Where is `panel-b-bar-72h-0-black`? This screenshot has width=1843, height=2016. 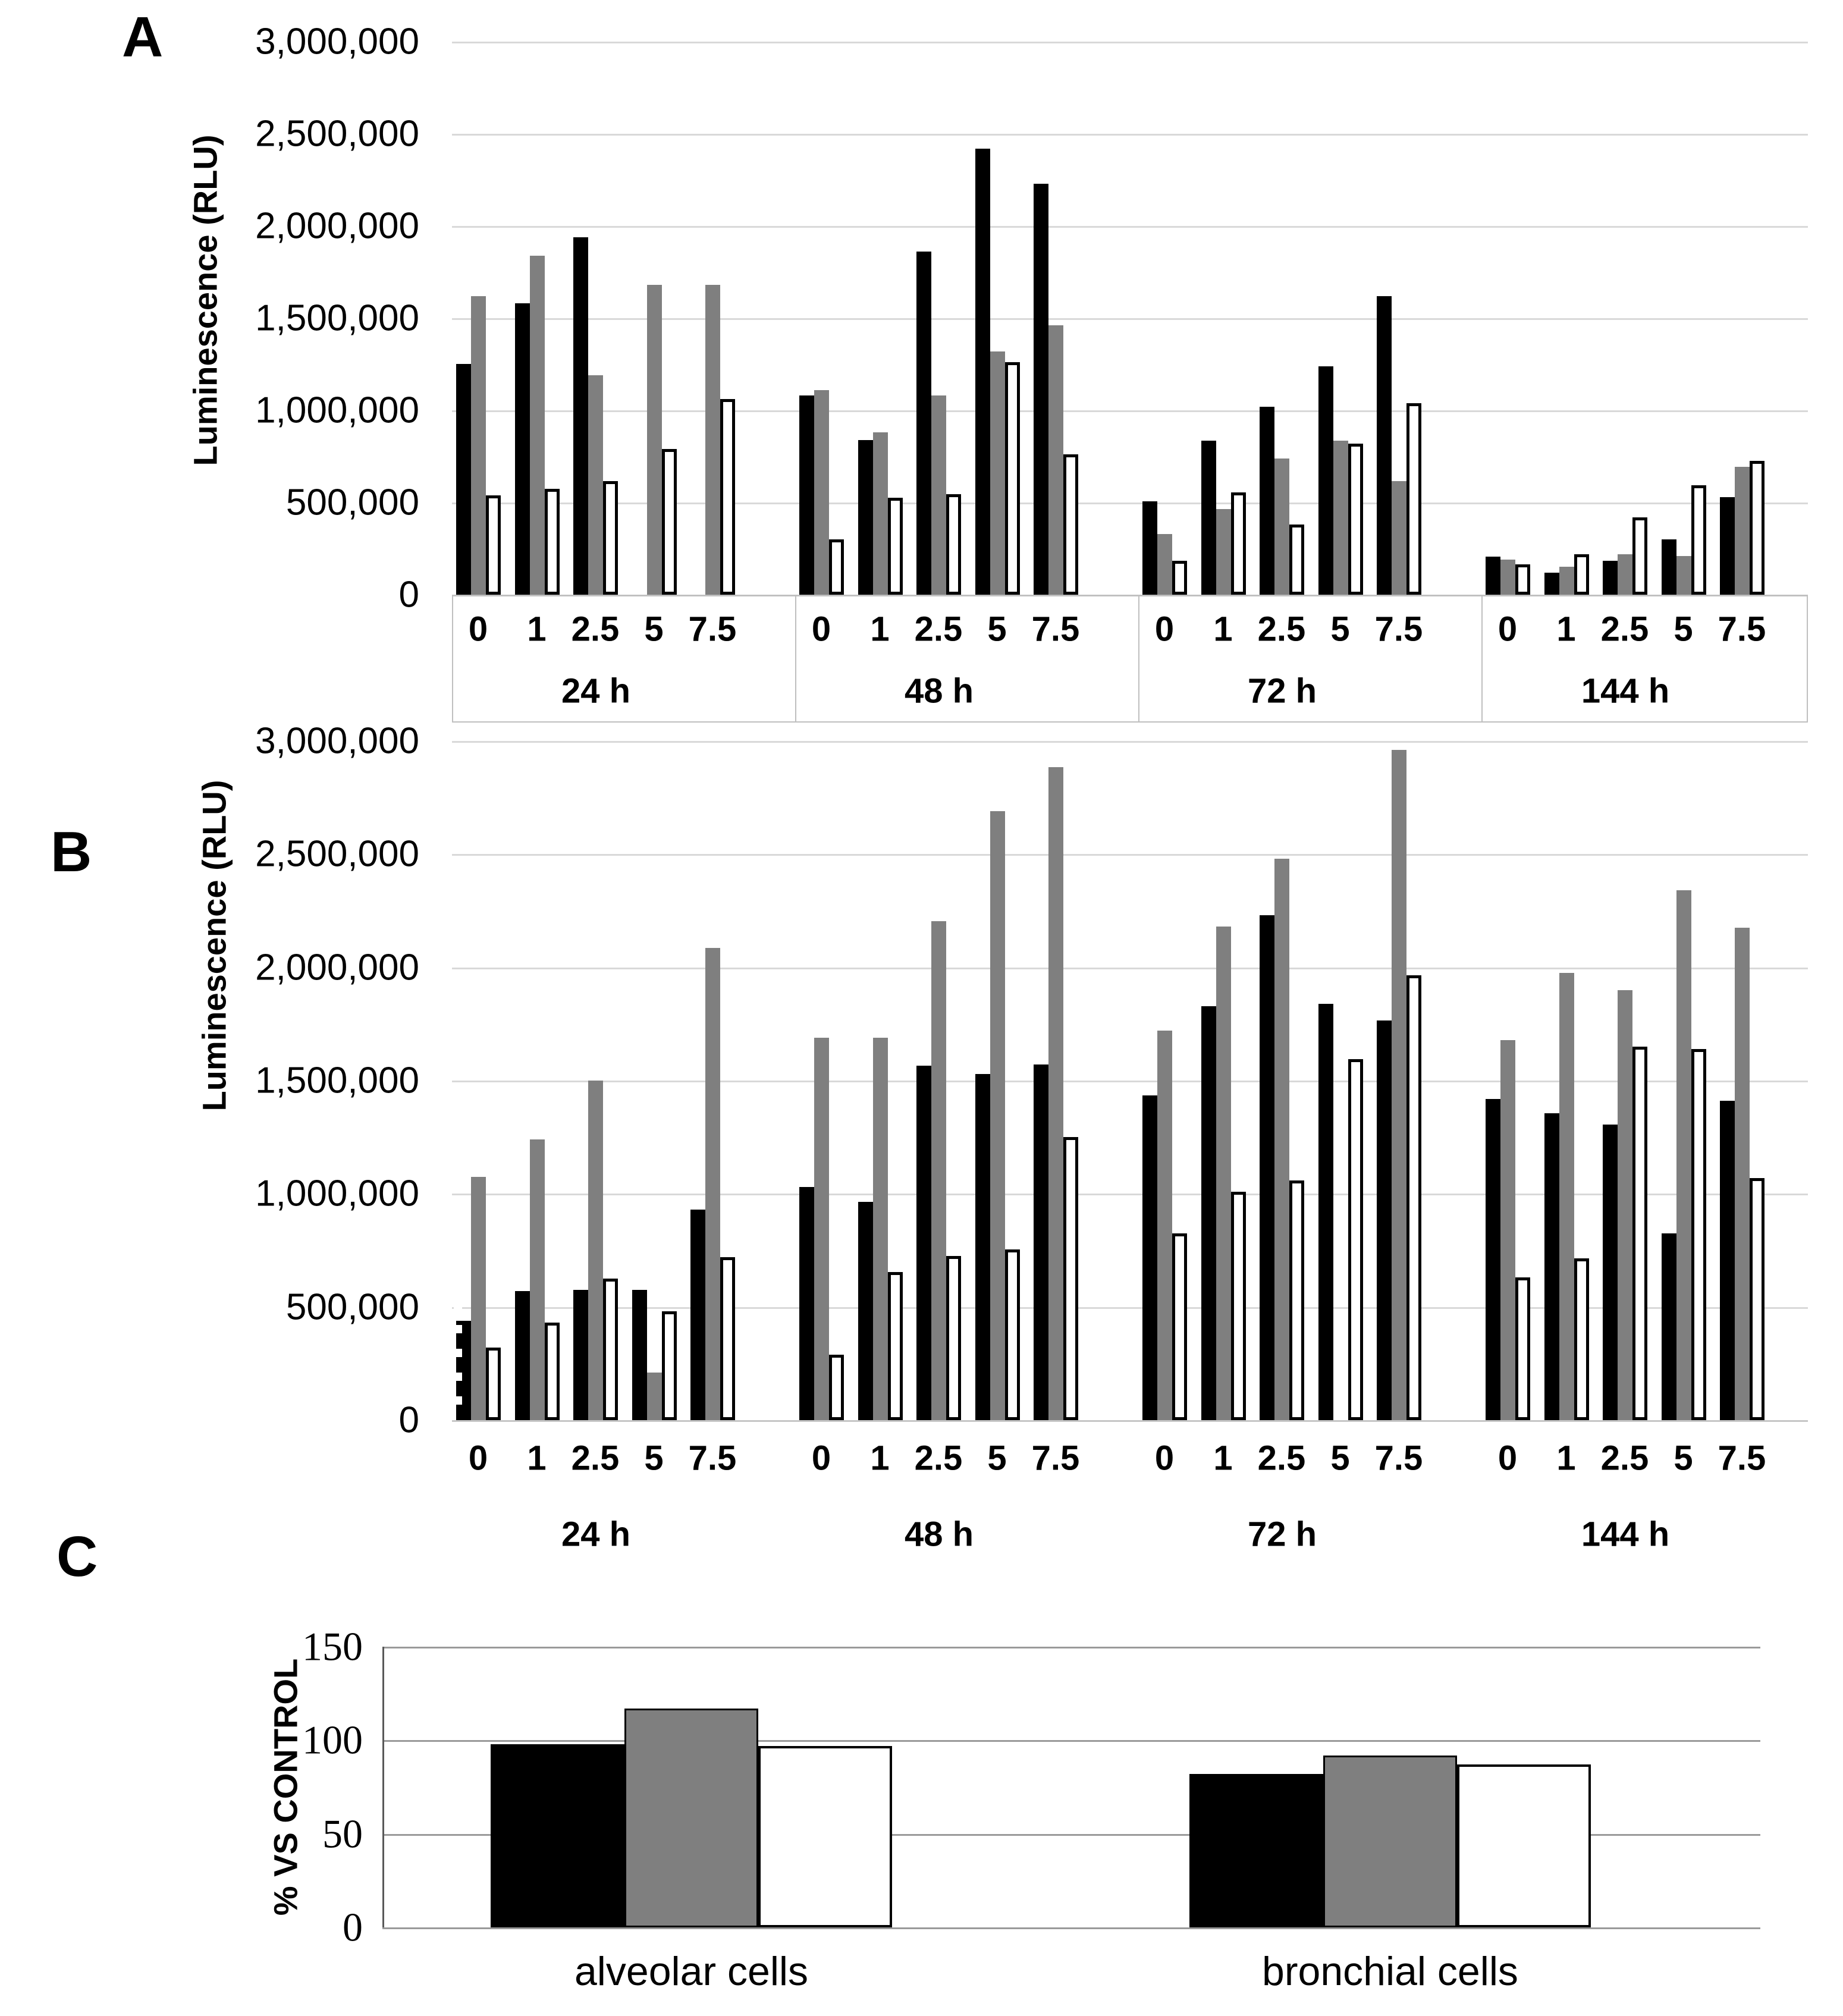
panel-b-bar-72h-0-black is located at coordinates (1149, 1258).